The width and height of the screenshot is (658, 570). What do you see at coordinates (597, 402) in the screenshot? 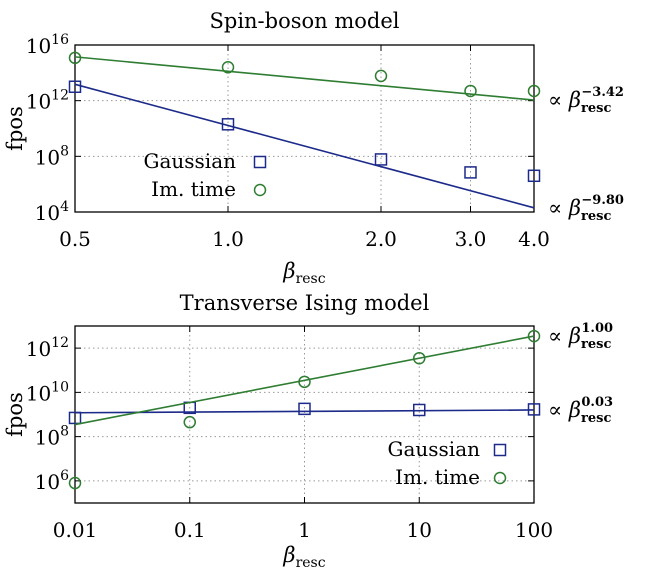
I see `annotation-exponent: 0.03` at bounding box center [597, 402].